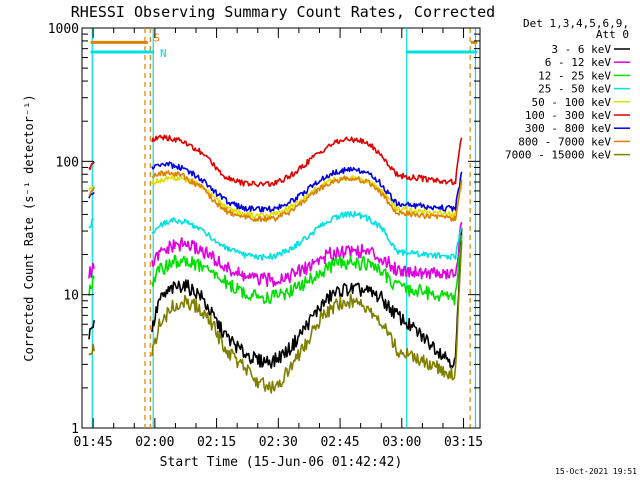  I want to click on legend-entry-label: 25 - 50 keV, so click(574, 89).